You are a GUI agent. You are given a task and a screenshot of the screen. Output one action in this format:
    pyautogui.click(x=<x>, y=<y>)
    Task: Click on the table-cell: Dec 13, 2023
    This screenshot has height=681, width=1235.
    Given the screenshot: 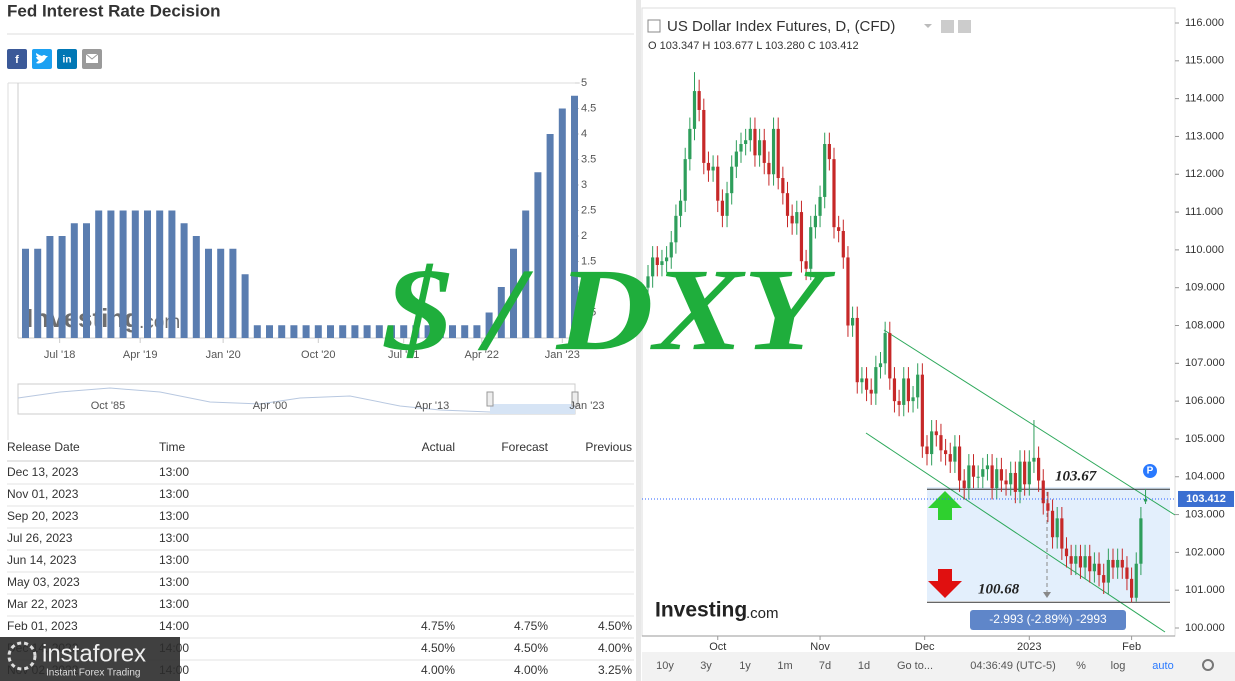 What is the action you would take?
    pyautogui.click(x=43, y=472)
    